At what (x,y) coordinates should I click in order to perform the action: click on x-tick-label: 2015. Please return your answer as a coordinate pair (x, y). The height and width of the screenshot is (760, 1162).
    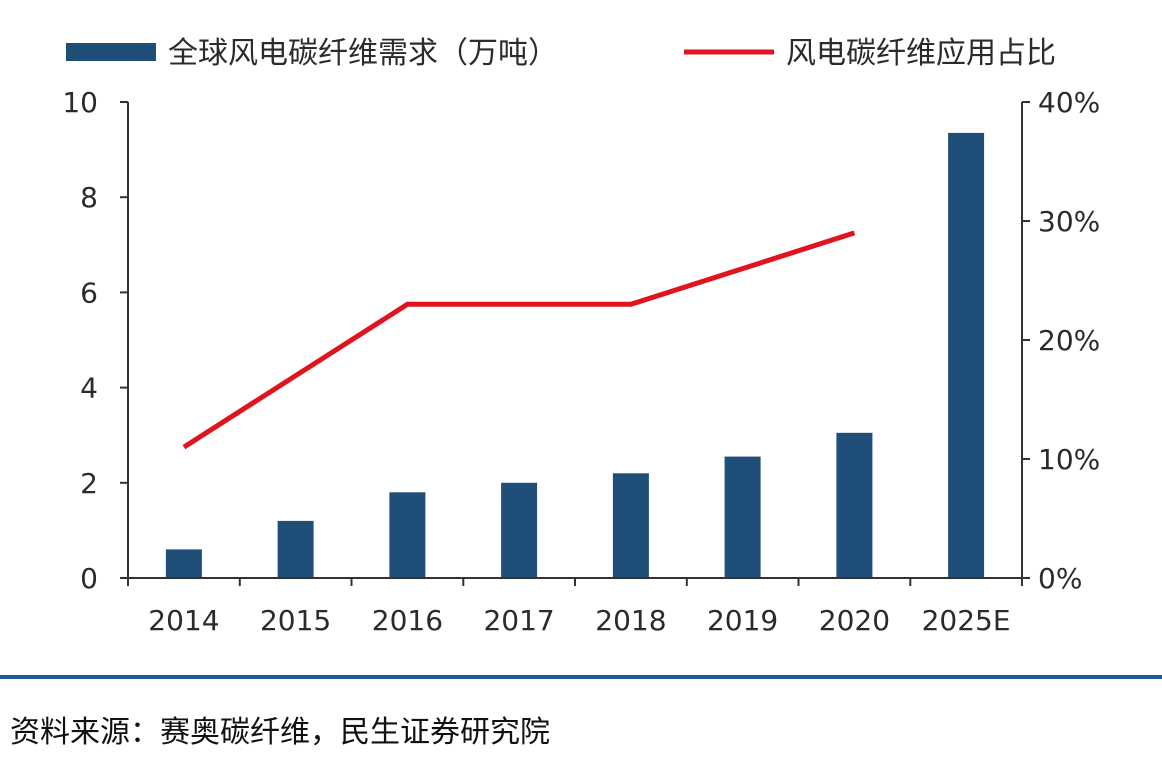
    Looking at the image, I should click on (295, 620).